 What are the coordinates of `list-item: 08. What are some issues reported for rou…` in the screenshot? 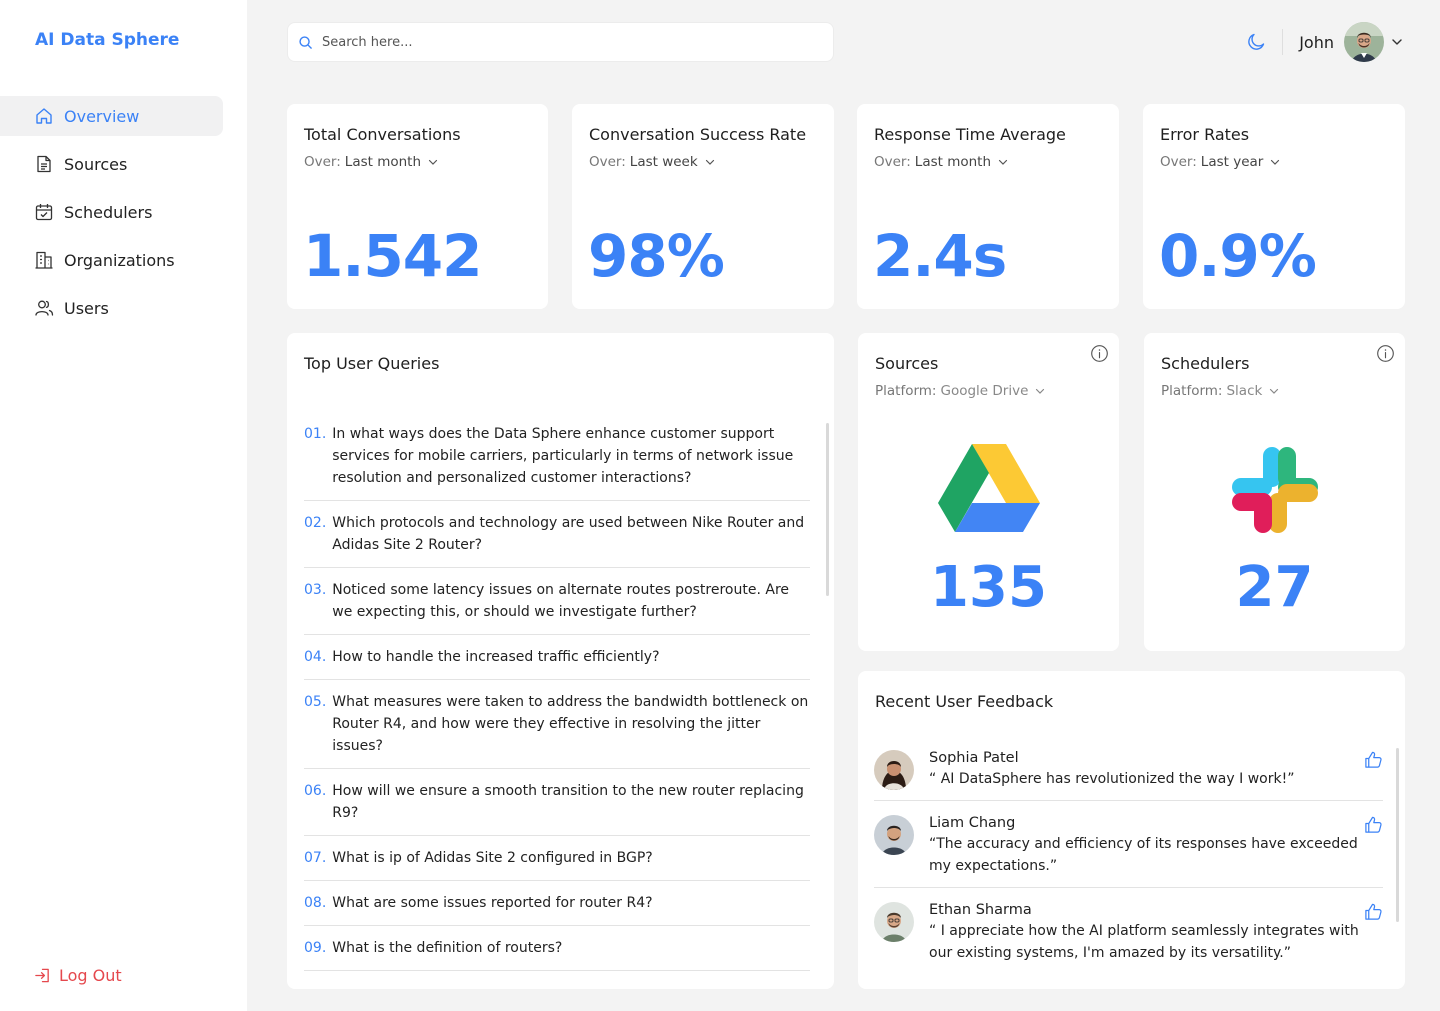 It's located at (557, 909).